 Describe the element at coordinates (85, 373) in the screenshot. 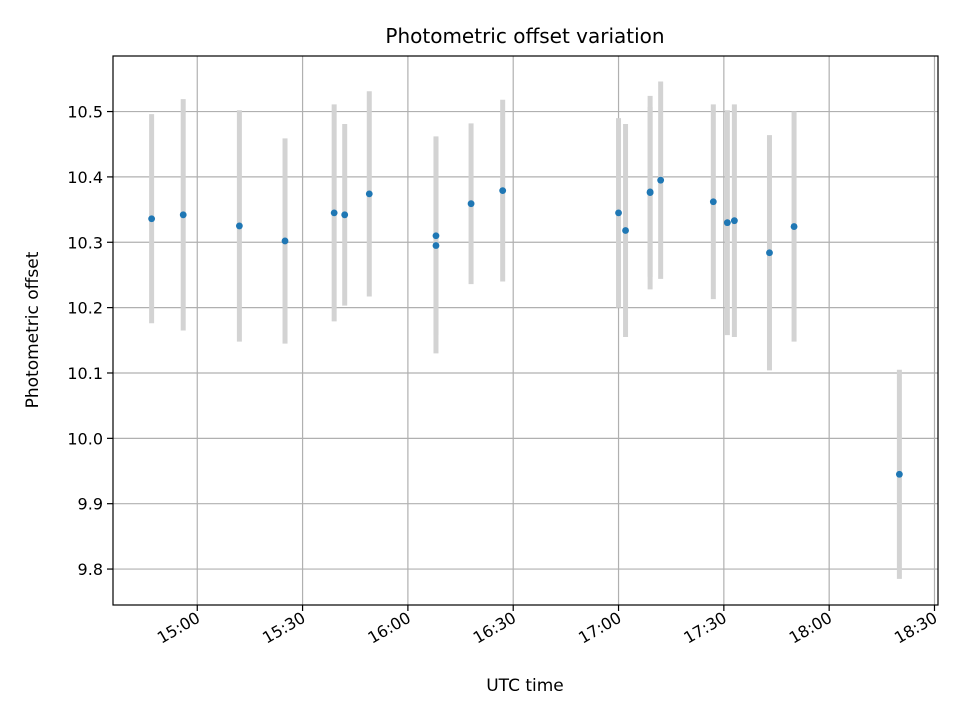

I see `y-tick-label: 10.1` at that location.